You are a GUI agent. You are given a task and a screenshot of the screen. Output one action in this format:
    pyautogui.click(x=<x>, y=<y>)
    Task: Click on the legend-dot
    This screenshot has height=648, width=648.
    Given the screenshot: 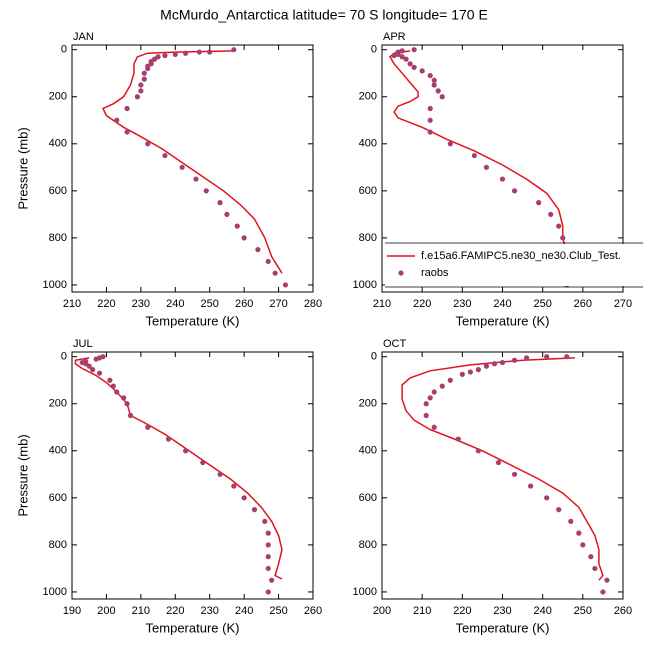 What is the action you would take?
    pyautogui.click(x=401, y=273)
    